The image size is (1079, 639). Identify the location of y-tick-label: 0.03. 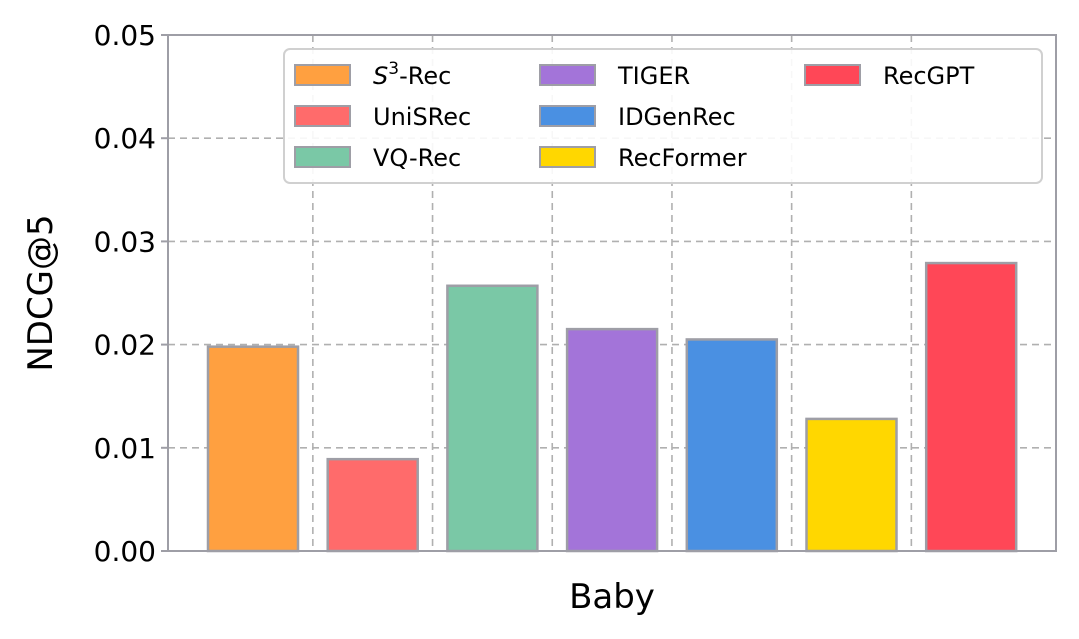
(125, 241).